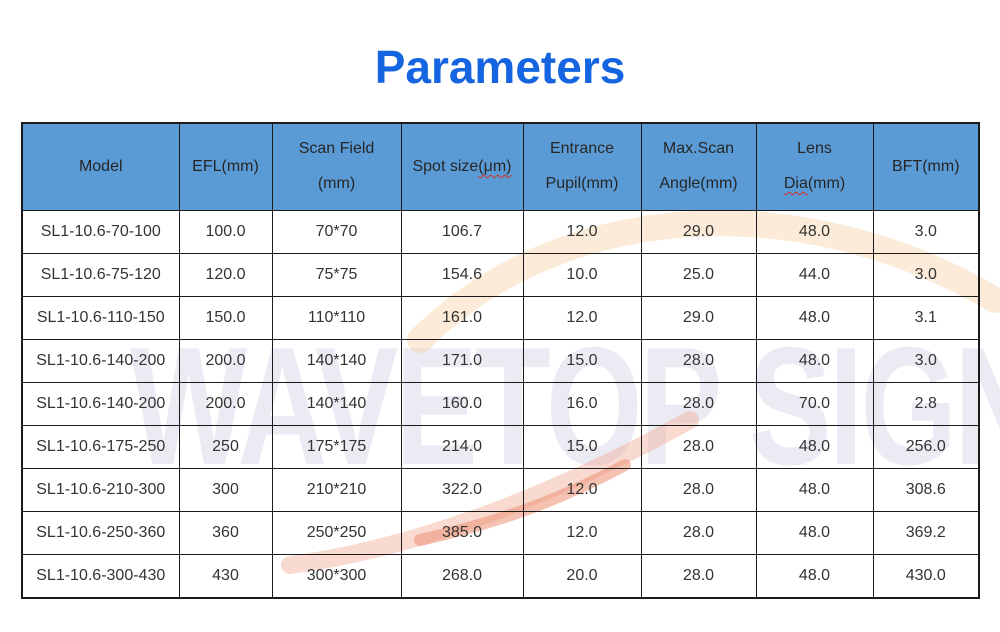  I want to click on column-header-efl: EFL(mm), so click(225, 166).